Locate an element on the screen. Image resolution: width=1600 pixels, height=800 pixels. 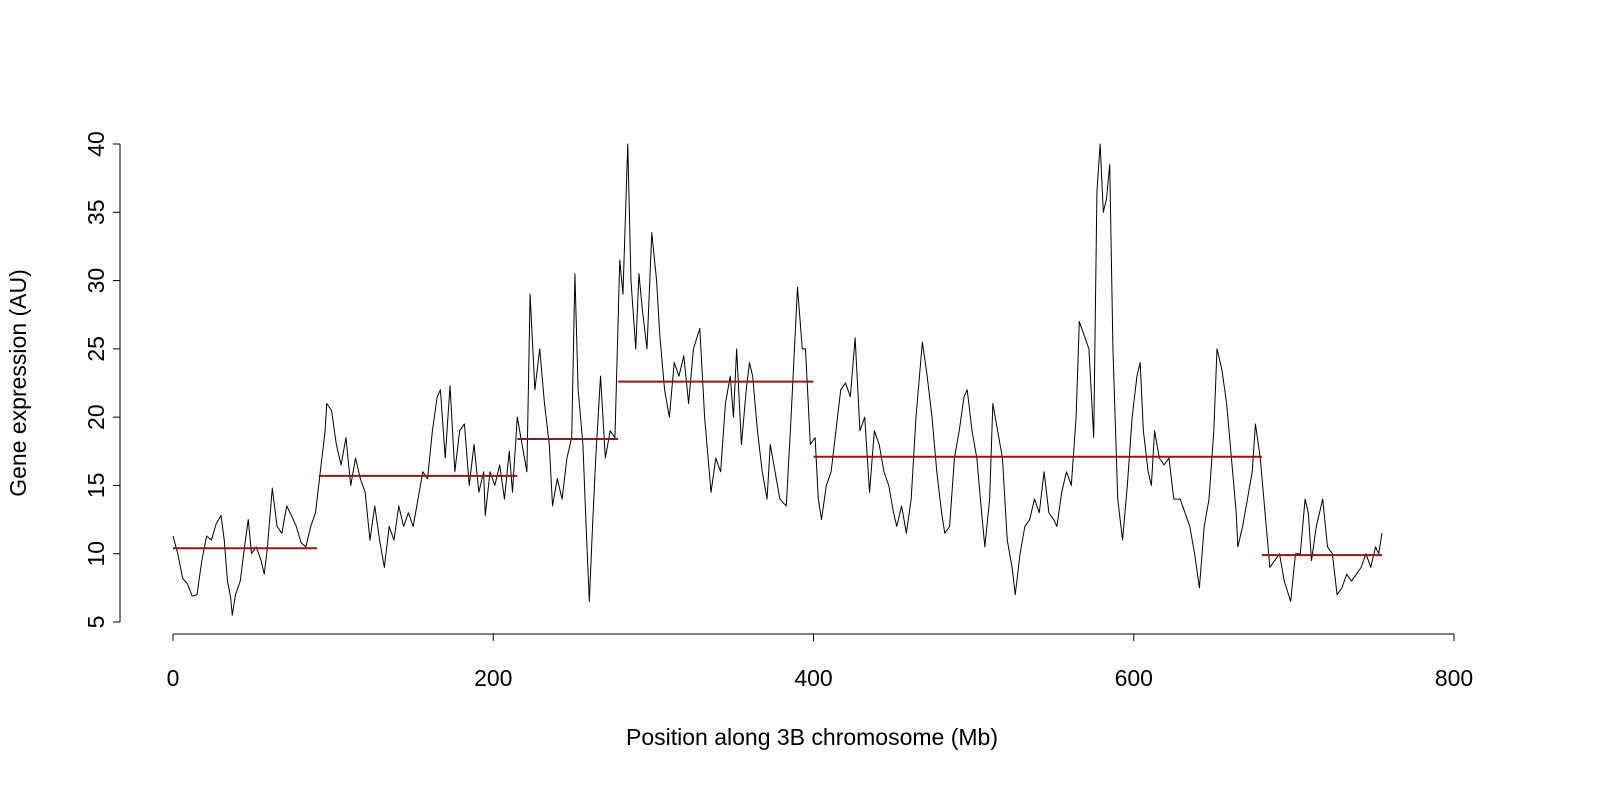
y-tick-label: 30 is located at coordinates (96, 281).